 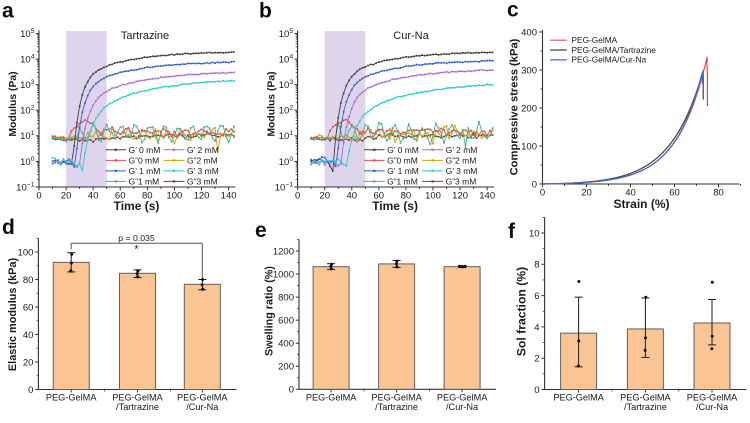 What do you see at coordinates (534, 233) in the screenshot?
I see `svg-text: 10` at bounding box center [534, 233].